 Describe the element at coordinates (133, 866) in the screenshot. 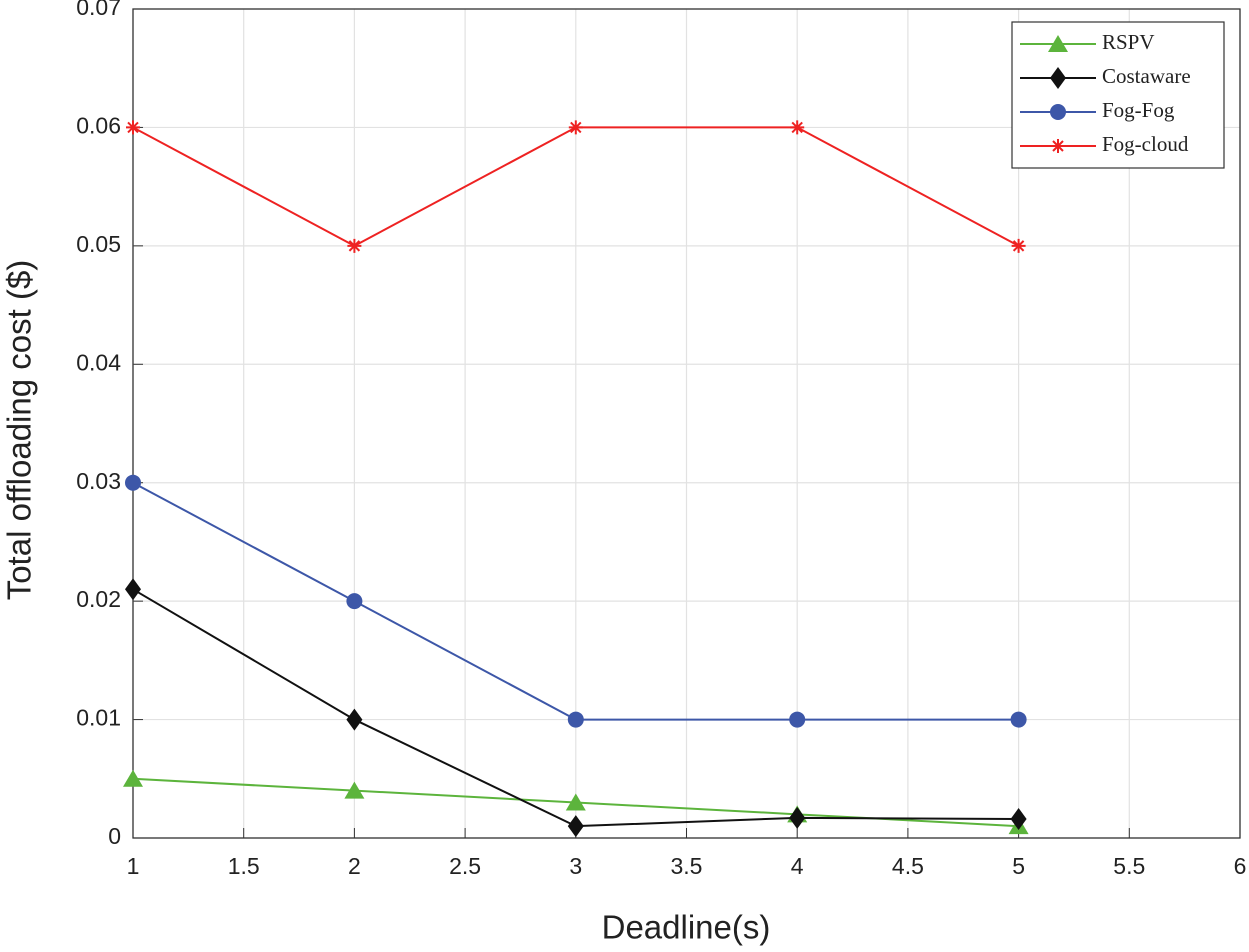

I see `x-tick-label: 1` at that location.